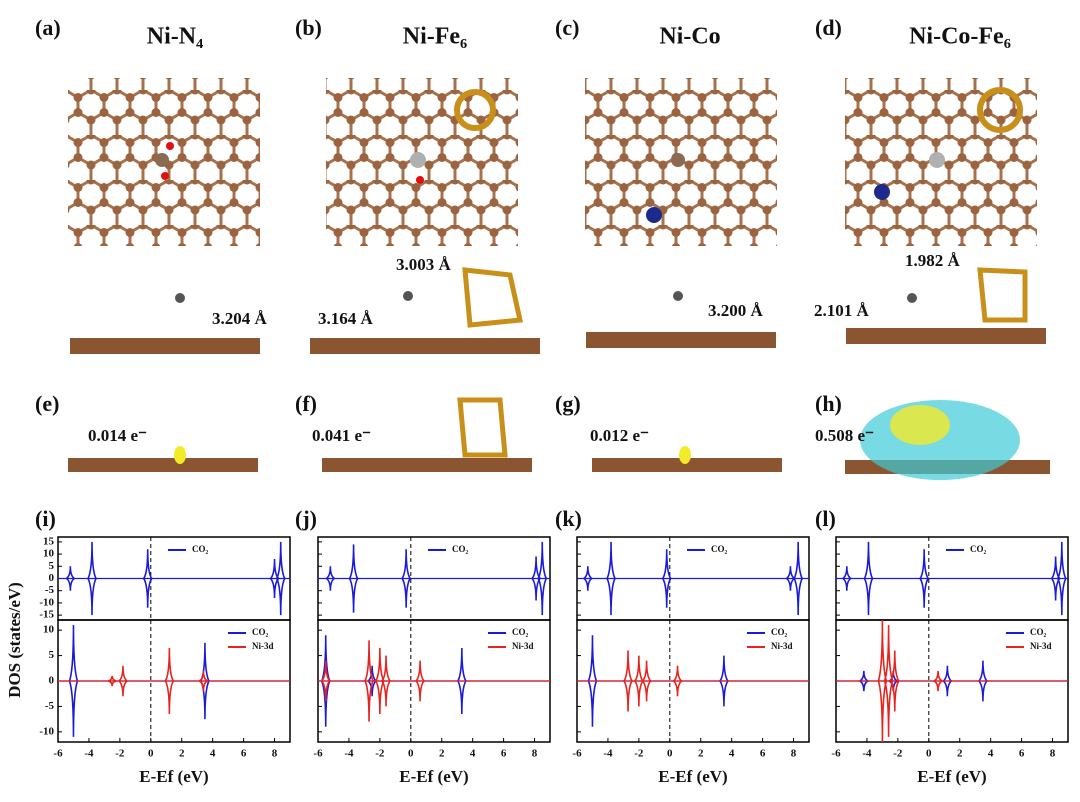  I want to click on distance-label: 3.204 Å, so click(240, 318).